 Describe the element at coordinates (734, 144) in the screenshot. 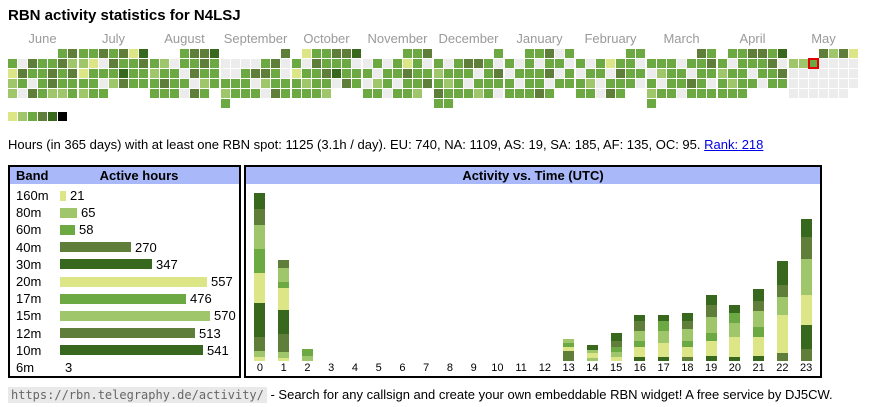

I see `rank-link: Rank: 218` at that location.